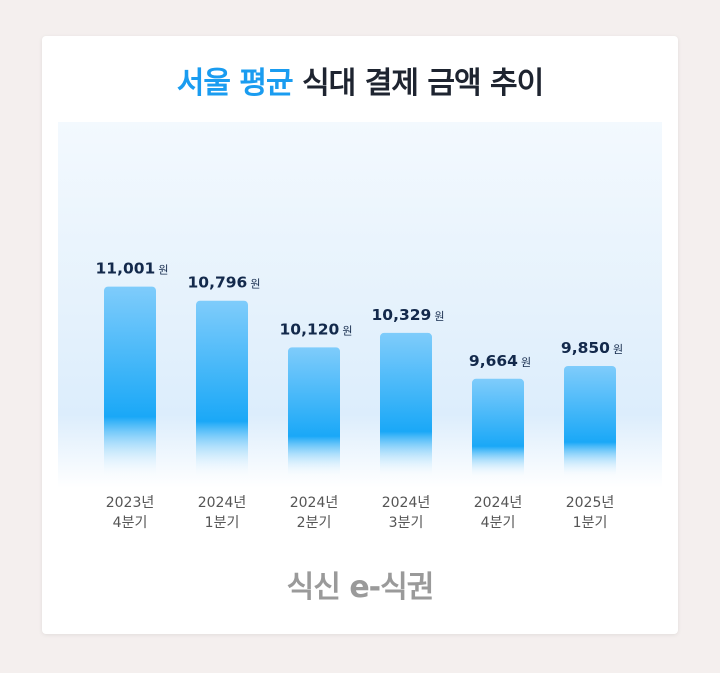  What do you see at coordinates (493, 361) in the screenshot?
I see `value-label-number: 9,664` at bounding box center [493, 361].